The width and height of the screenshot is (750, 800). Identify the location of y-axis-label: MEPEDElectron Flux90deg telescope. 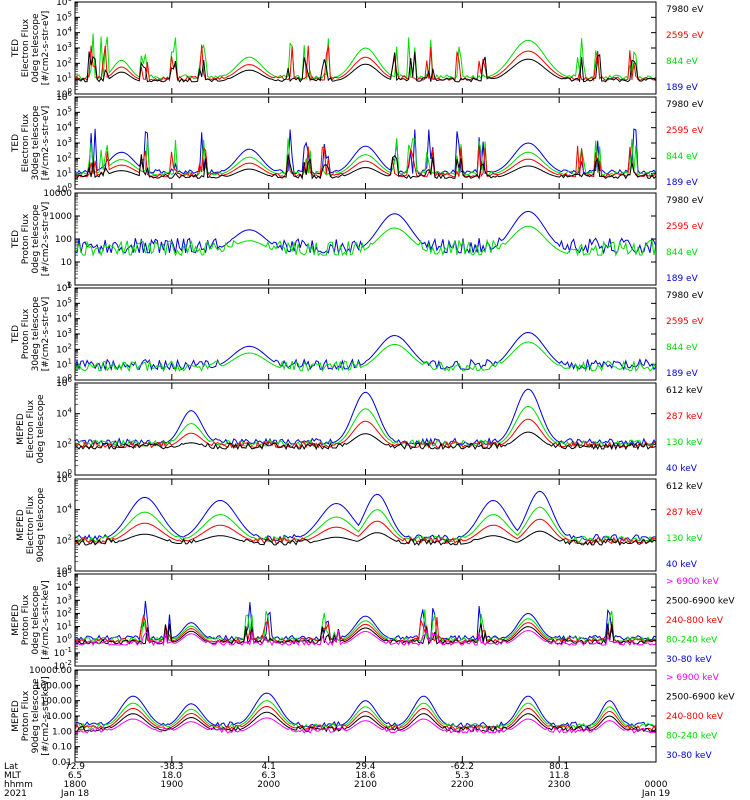
(31, 524).